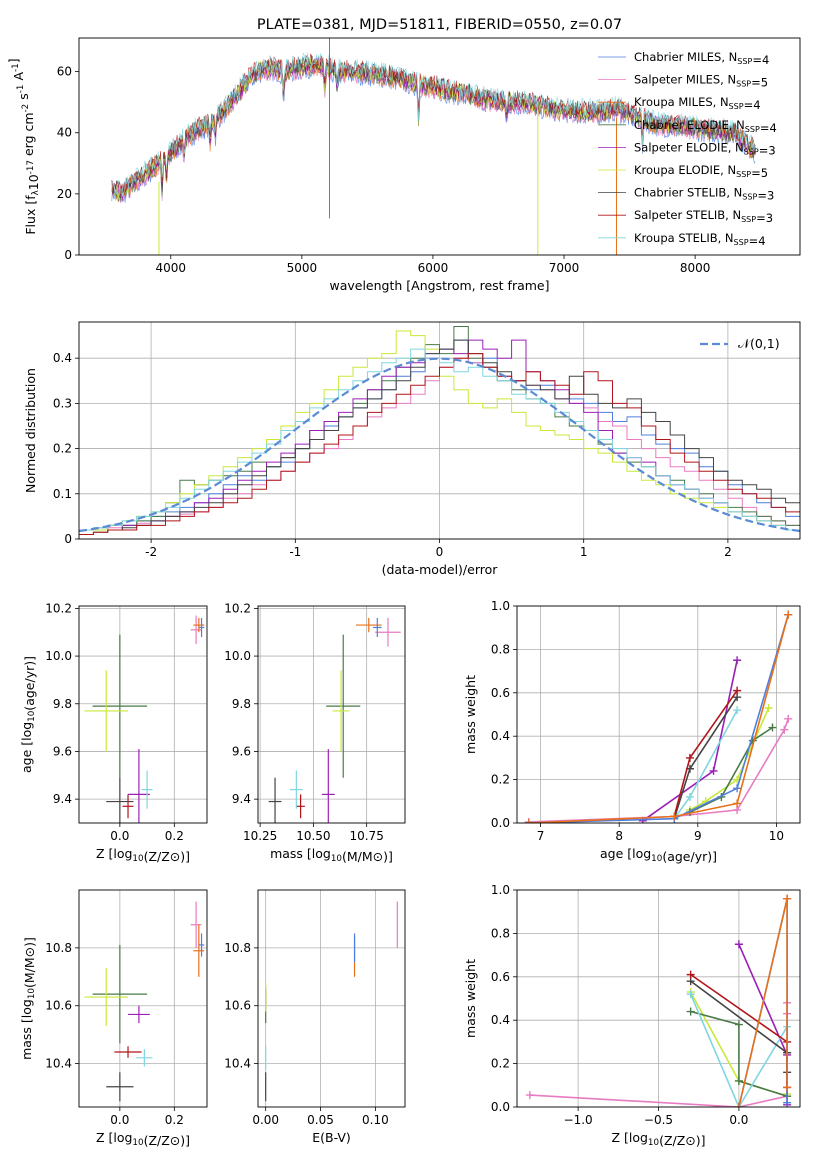 The image size is (819, 1174). Describe the element at coordinates (144, 1001) in the screenshot. I see `mass-z-points` at that location.